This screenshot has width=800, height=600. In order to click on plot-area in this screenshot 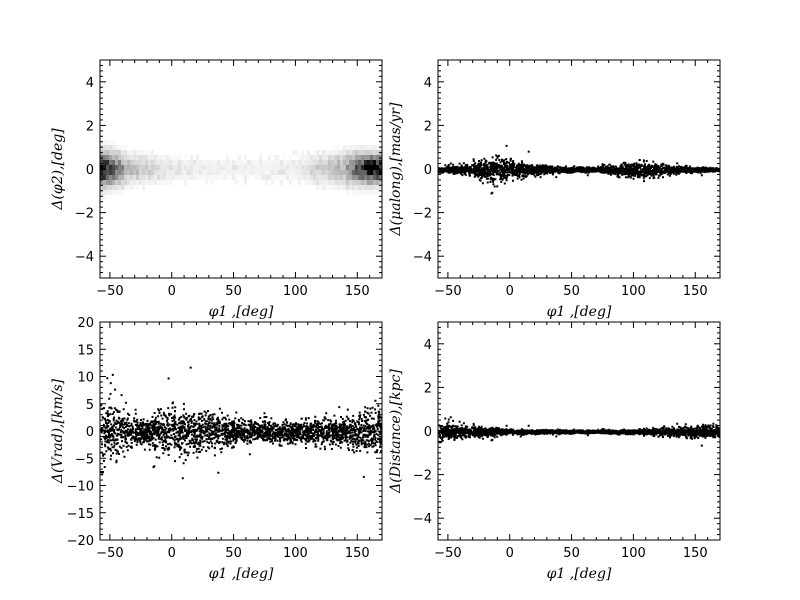, I will do `click(579, 431)`.